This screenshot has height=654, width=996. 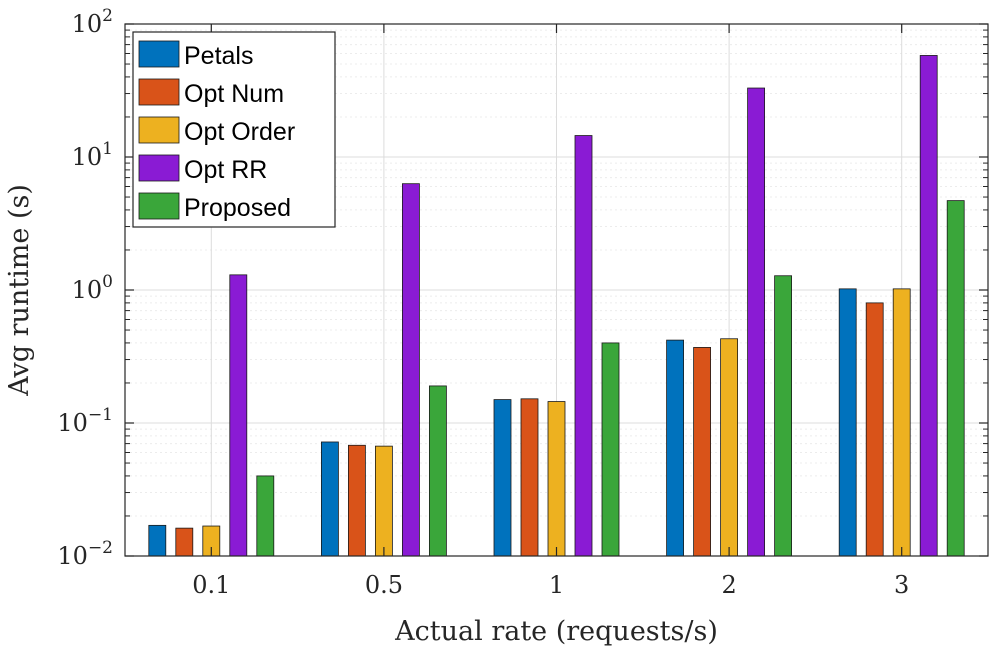 I want to click on y-tick-label: 10⁰, so click(x=92, y=288).